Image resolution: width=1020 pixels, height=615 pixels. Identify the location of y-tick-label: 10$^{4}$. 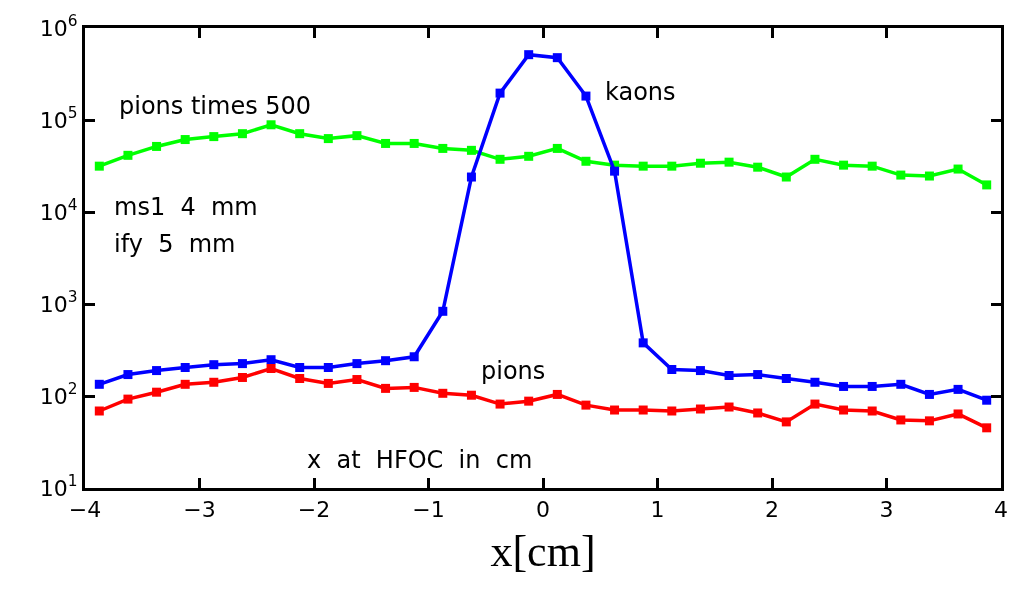
(58, 210).